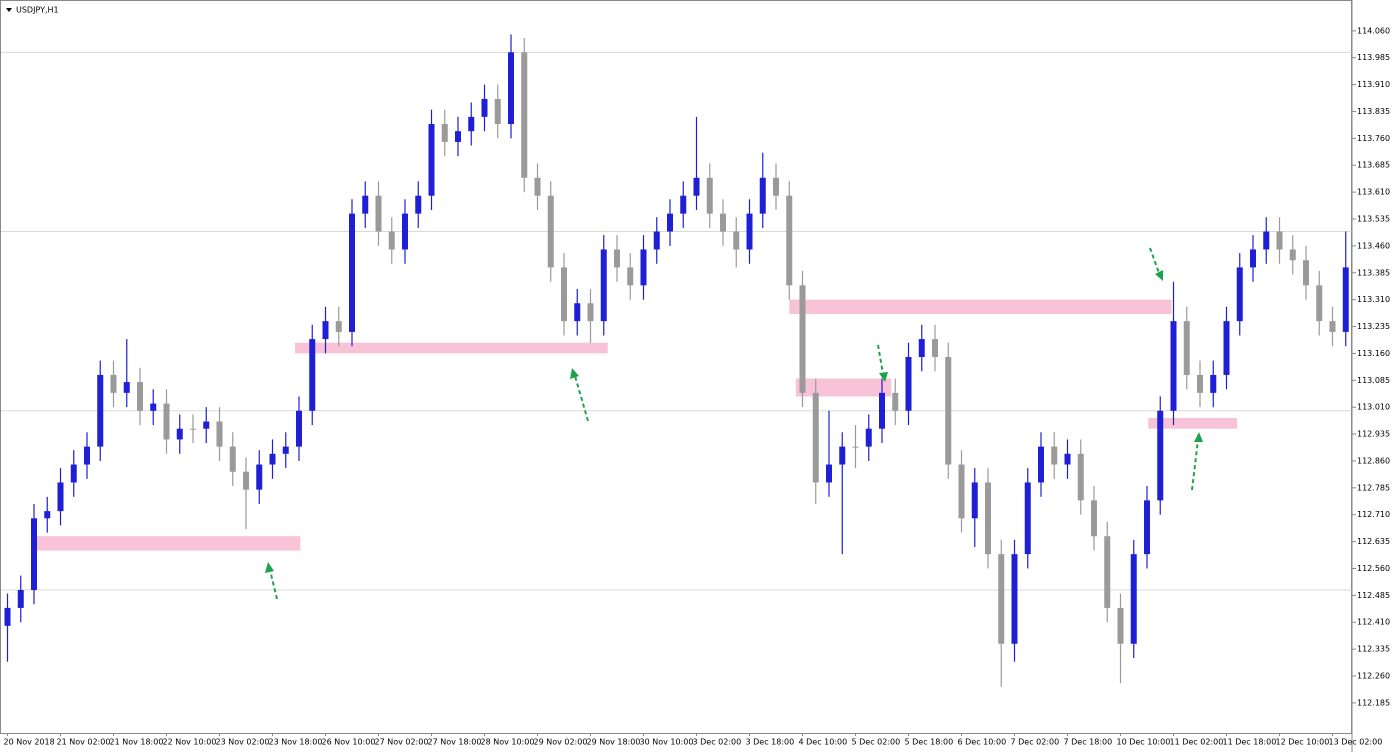 This screenshot has width=1392, height=752. What do you see at coordinates (1373, 702) in the screenshot?
I see `y-tick-label: 112.185` at bounding box center [1373, 702].